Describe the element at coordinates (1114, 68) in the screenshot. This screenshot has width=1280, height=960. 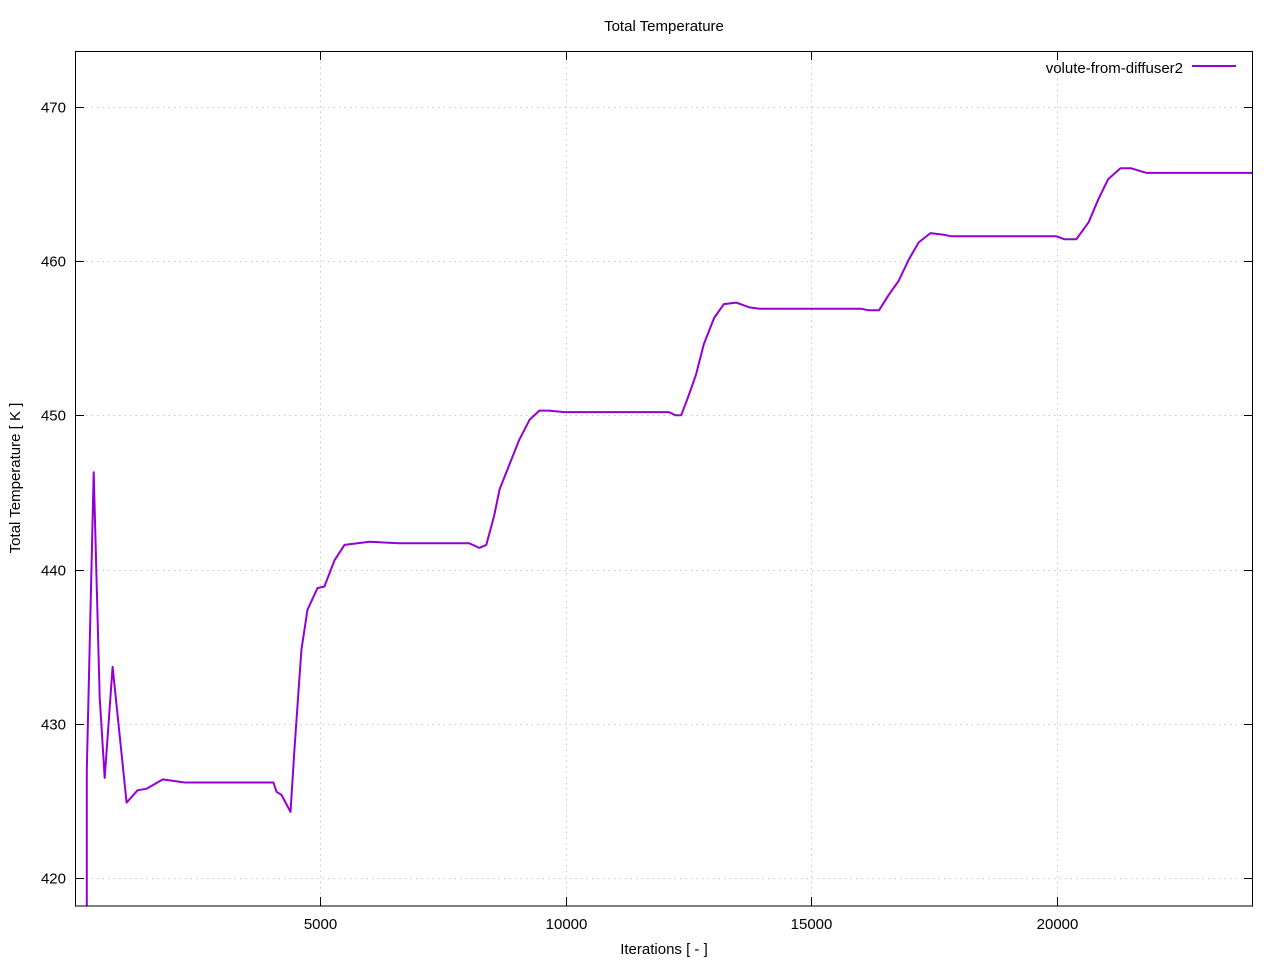
I see `legend-label: volute-from-diffuser2` at that location.